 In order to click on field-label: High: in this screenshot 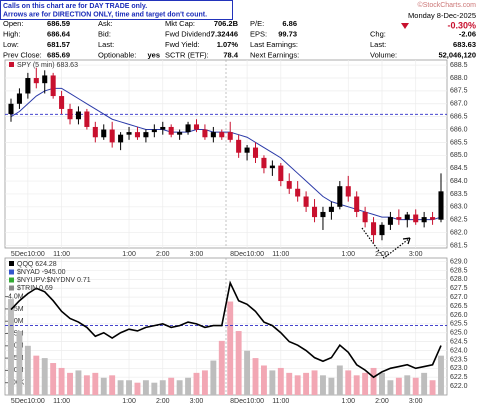, I will do `click(12, 33)`.